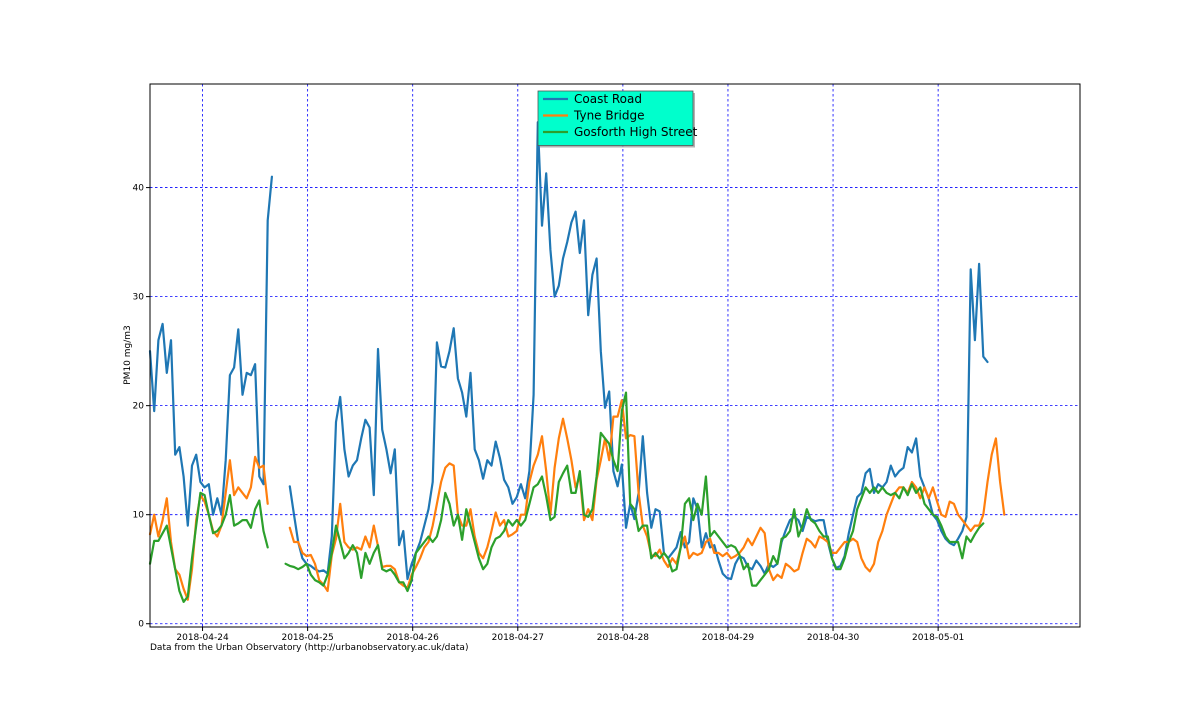 The width and height of the screenshot is (1200, 704). What do you see at coordinates (139, 189) in the screenshot?
I see `y-tick-label: 40` at bounding box center [139, 189].